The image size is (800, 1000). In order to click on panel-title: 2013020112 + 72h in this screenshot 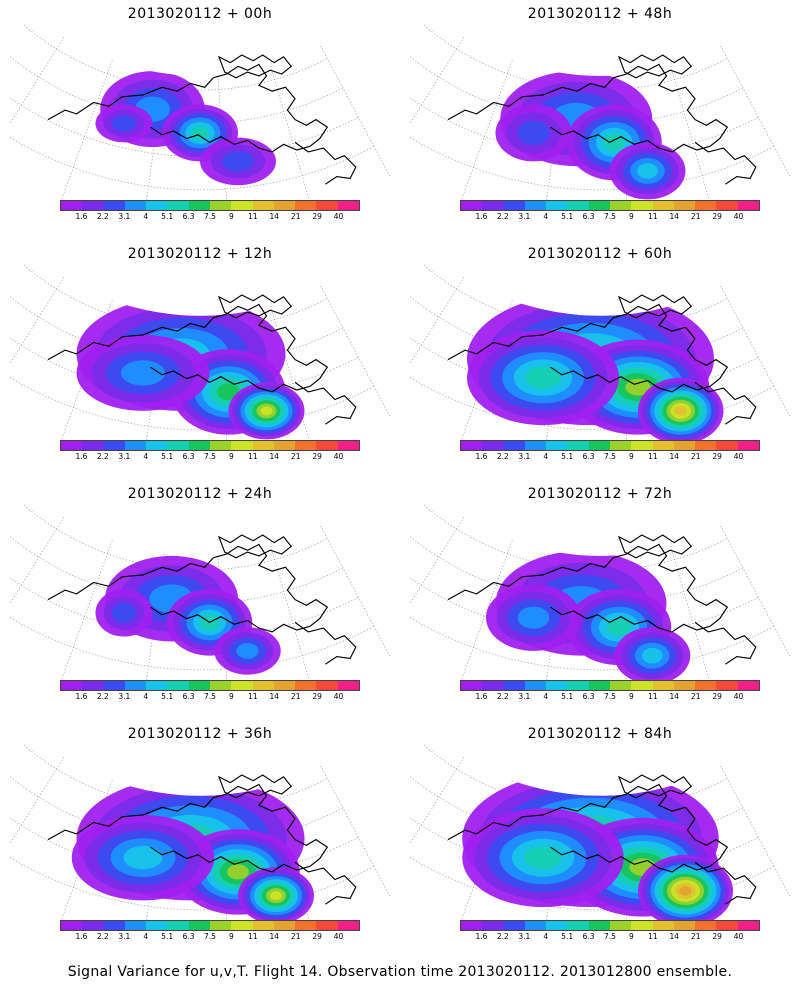, I will do `click(600, 494)`.